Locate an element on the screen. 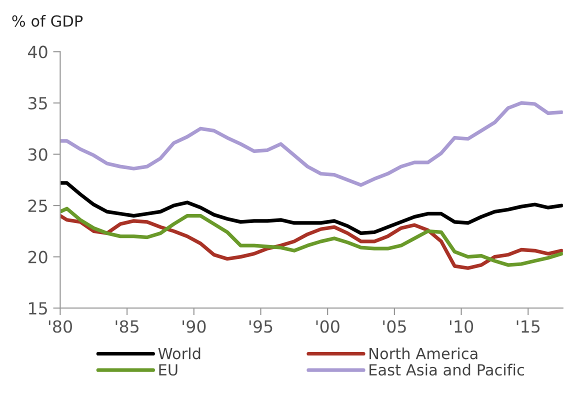  y-tick-label: 20 is located at coordinates (38, 257).